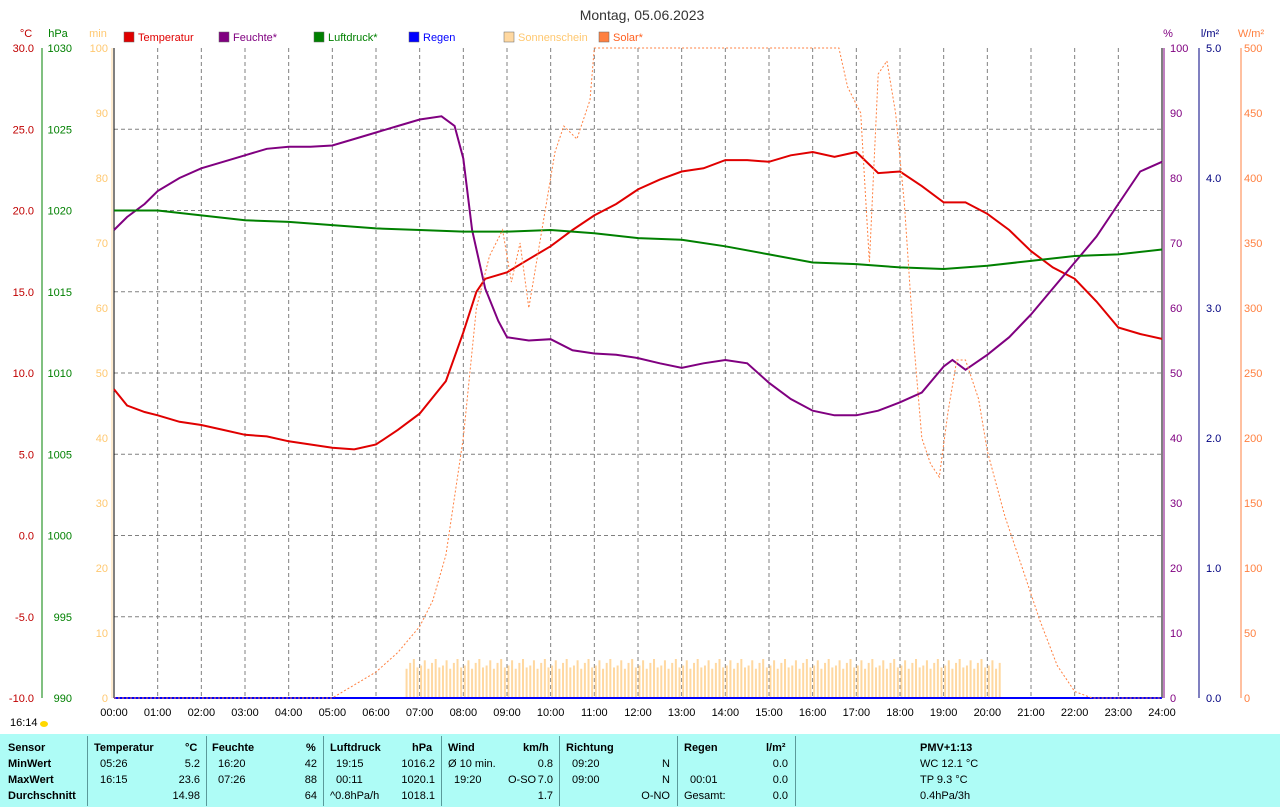  Describe the element at coordinates (545, 780) in the screenshot. I see `wind-max-val: 7.0` at that location.